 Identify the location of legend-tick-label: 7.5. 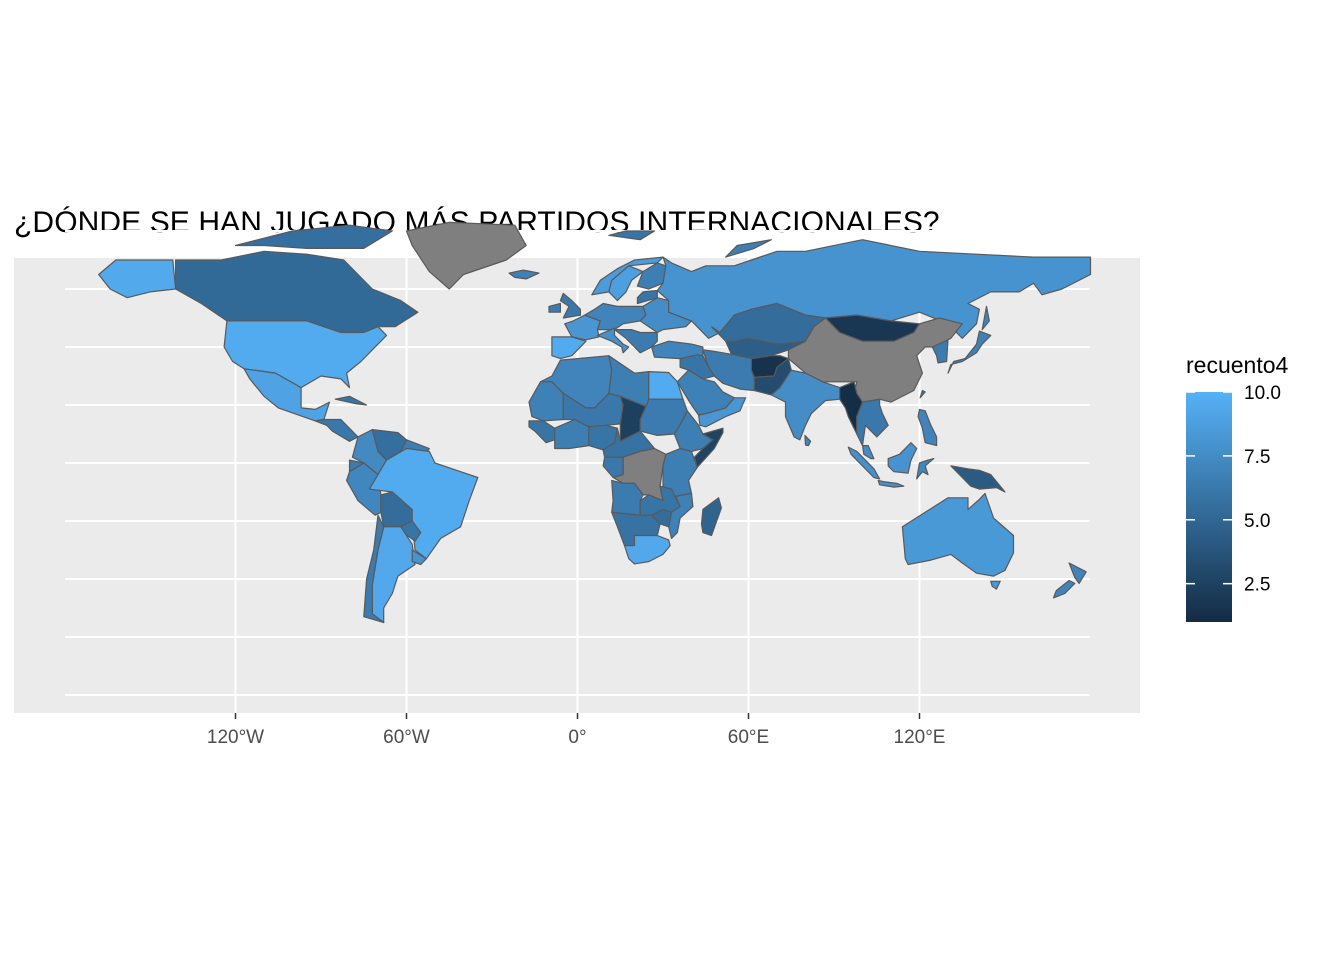
(1257, 457).